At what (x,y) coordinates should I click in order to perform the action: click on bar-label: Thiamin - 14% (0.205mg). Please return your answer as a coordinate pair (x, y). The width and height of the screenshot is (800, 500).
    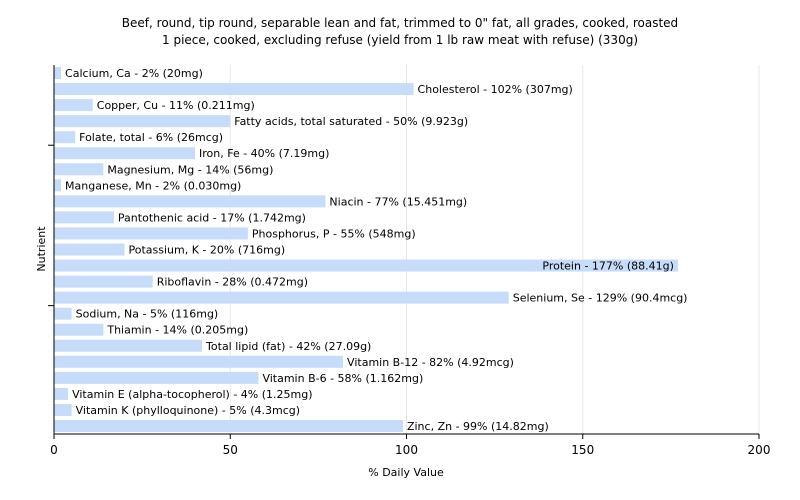
    Looking at the image, I should click on (177, 330).